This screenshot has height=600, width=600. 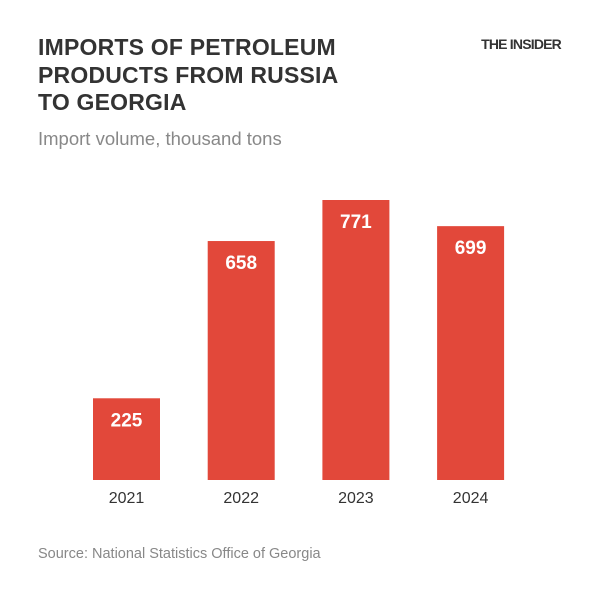 I want to click on the-insider-logo: THE INSIDER, so click(x=521, y=44).